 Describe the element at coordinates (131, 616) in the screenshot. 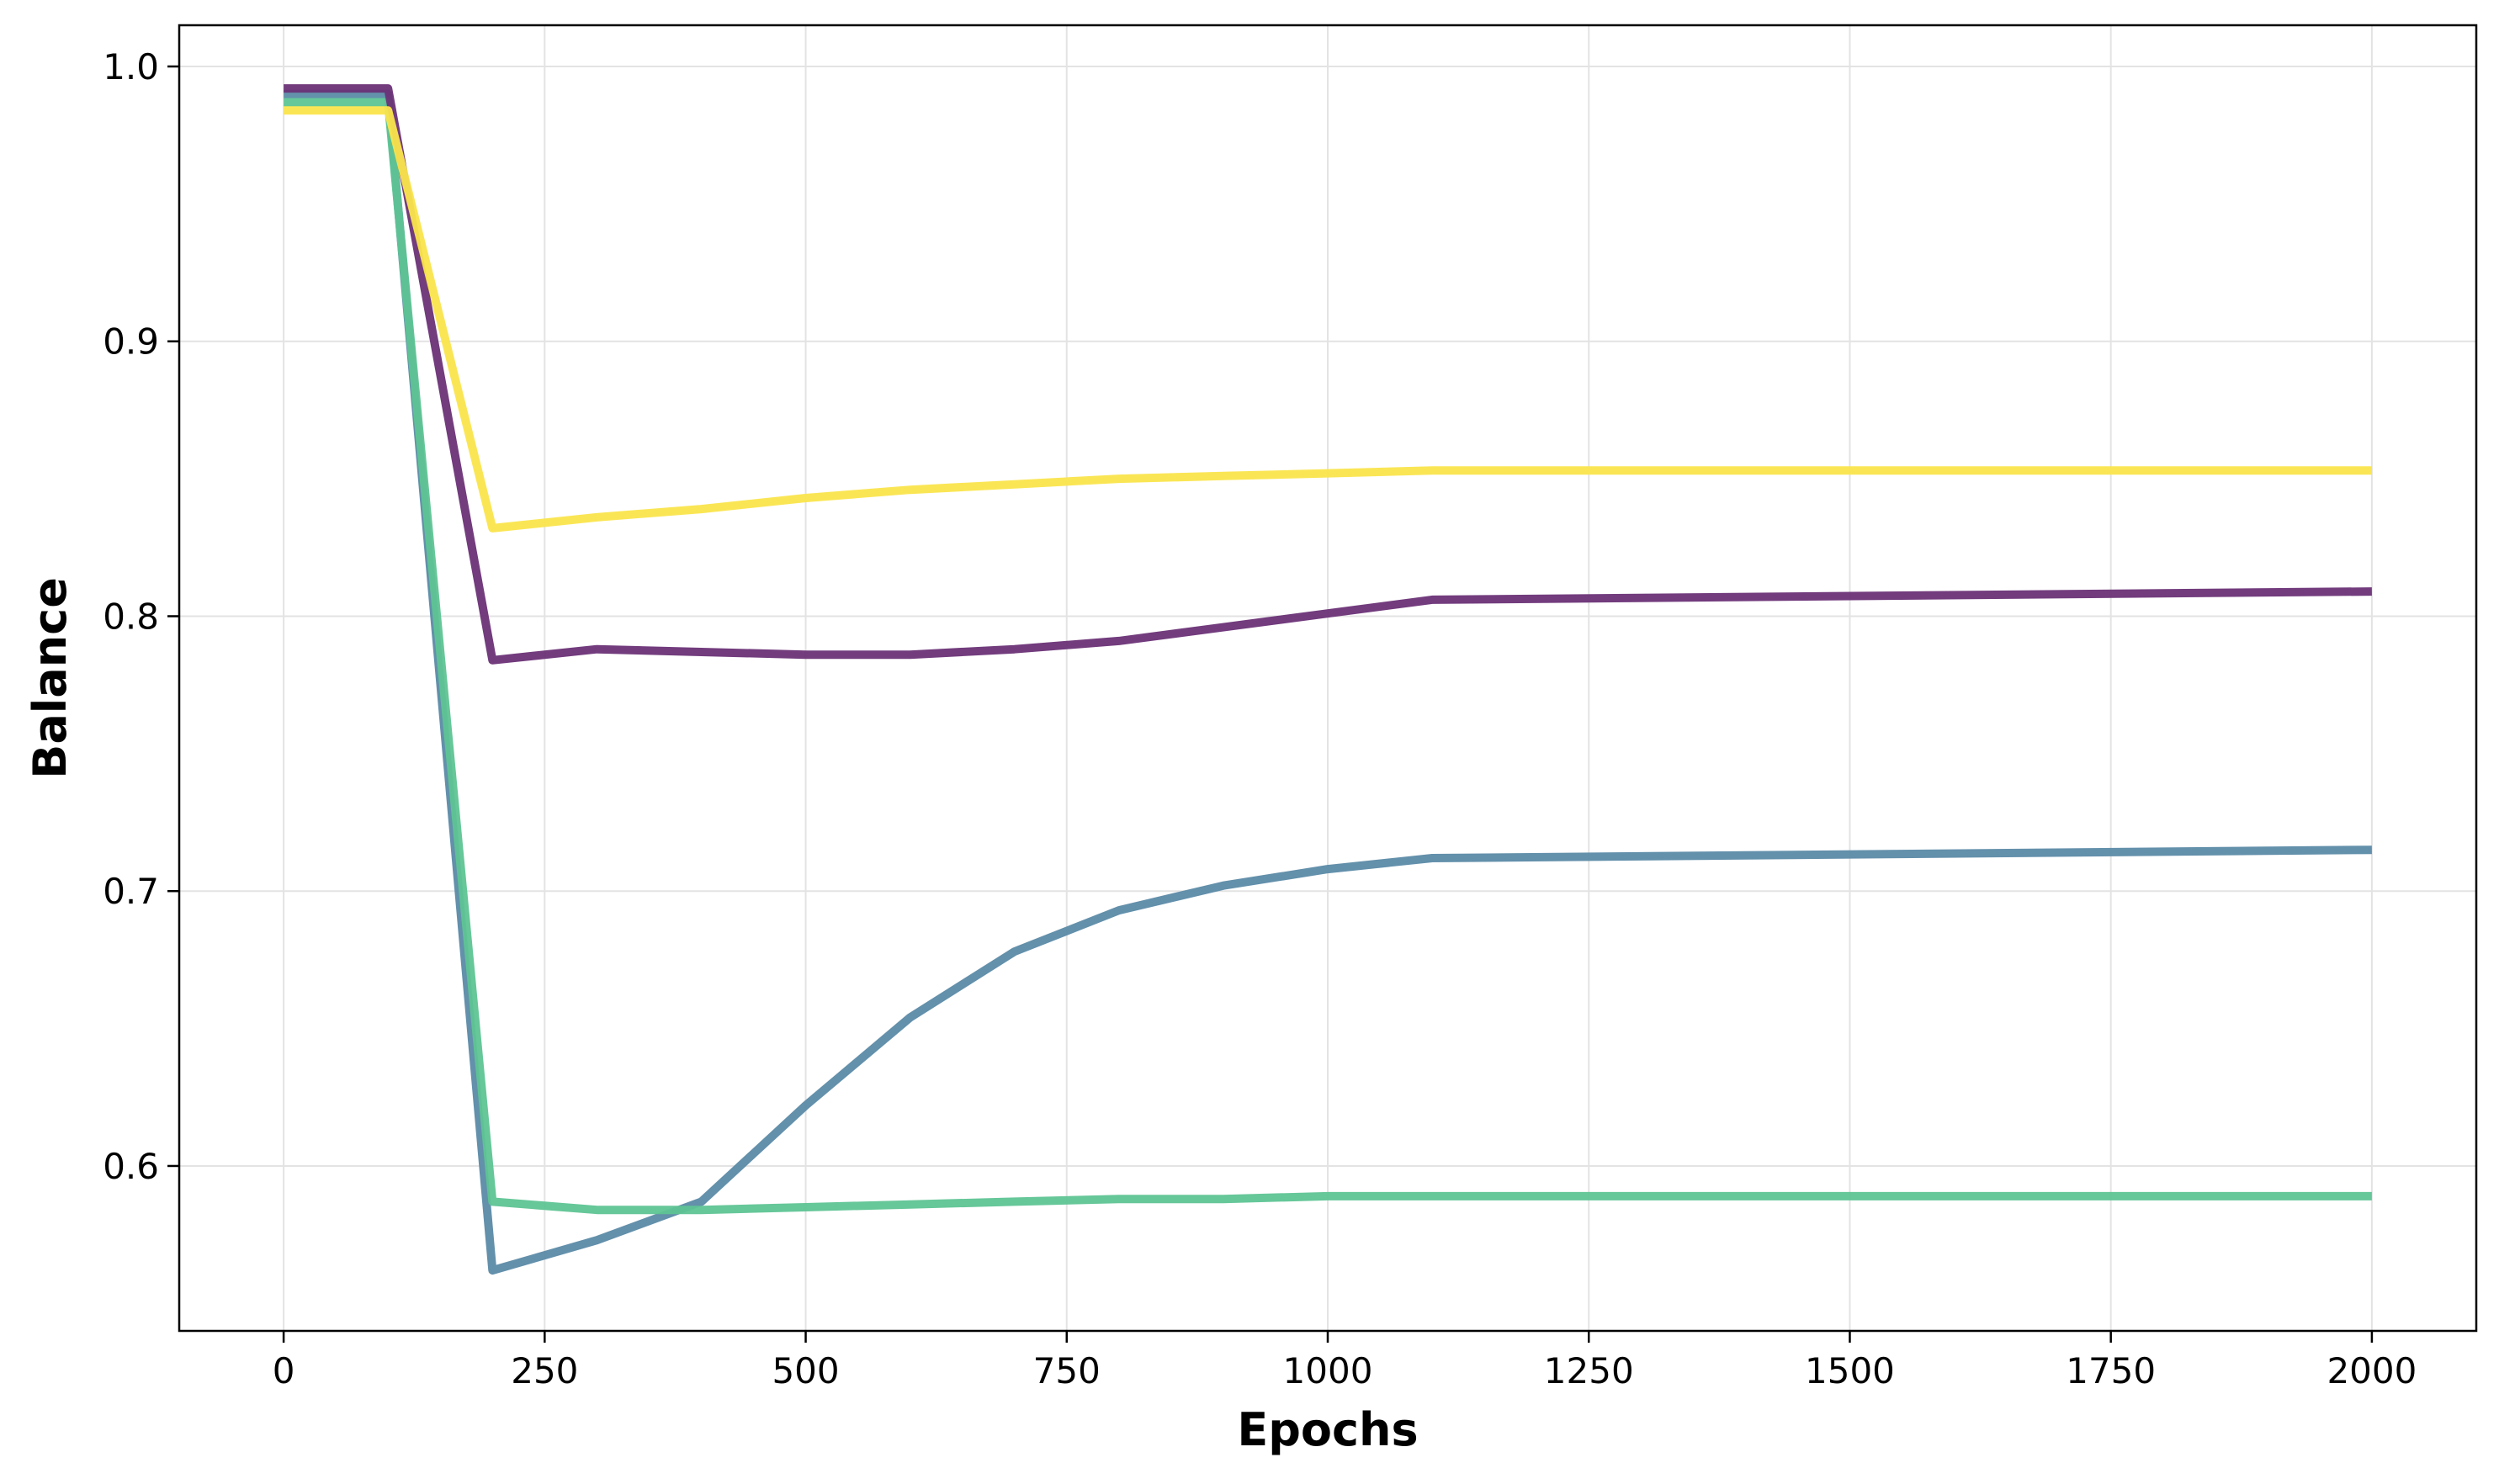

I see `y-tick-label: 0.8` at that location.